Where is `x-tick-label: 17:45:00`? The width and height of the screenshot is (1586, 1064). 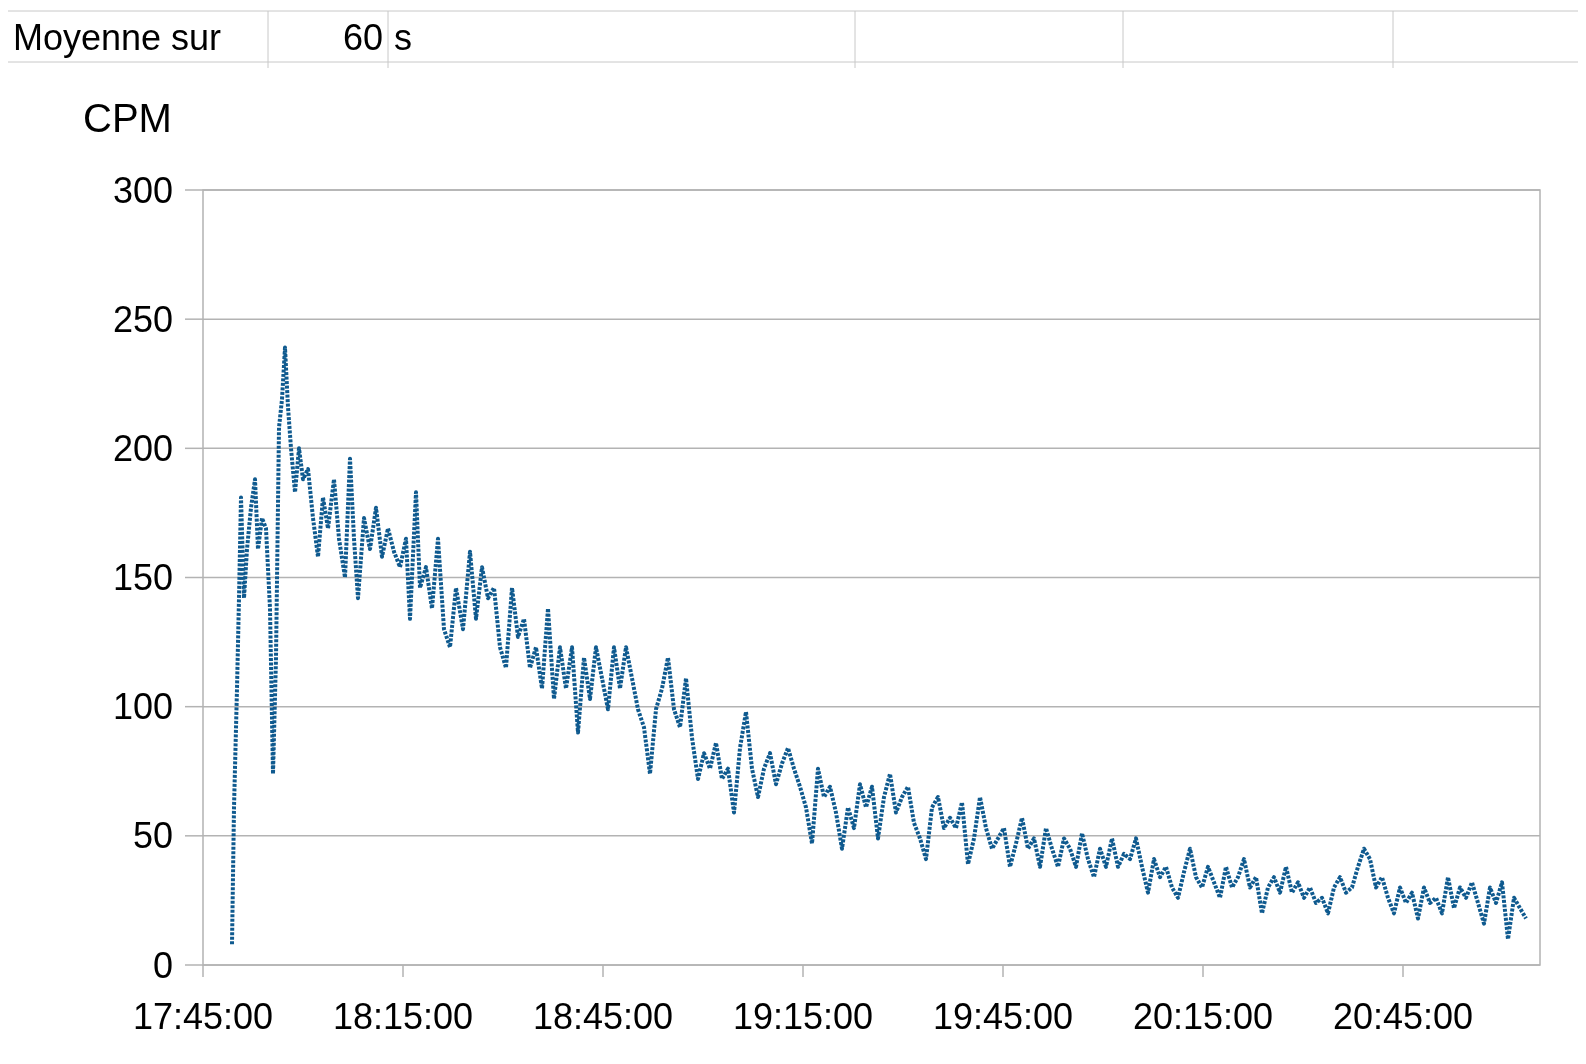
x-tick-label: 17:45:00 is located at coordinates (203, 1016).